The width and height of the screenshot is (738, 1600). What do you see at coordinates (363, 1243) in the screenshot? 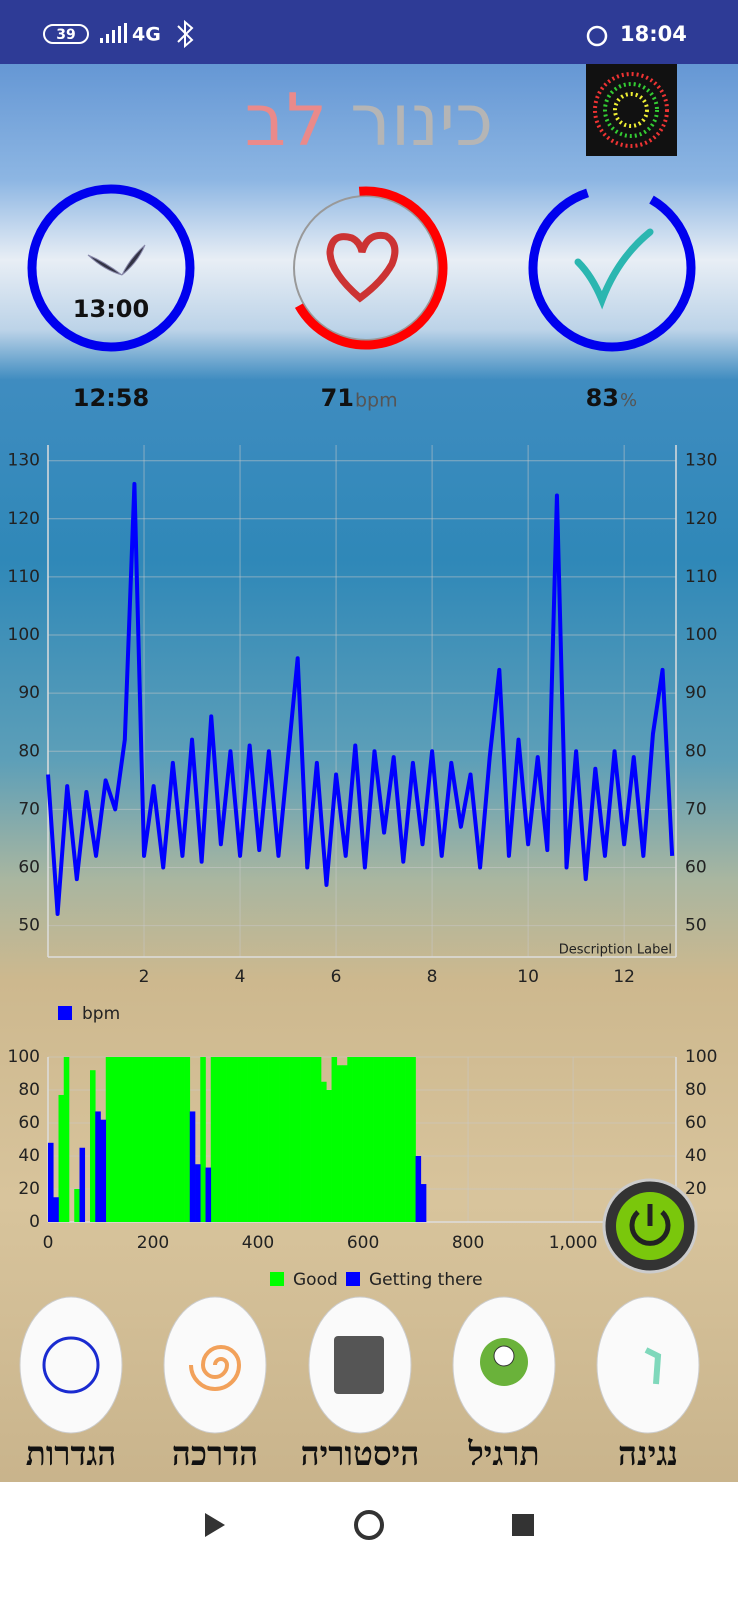
I see `x-tick-label: 600` at bounding box center [363, 1243].